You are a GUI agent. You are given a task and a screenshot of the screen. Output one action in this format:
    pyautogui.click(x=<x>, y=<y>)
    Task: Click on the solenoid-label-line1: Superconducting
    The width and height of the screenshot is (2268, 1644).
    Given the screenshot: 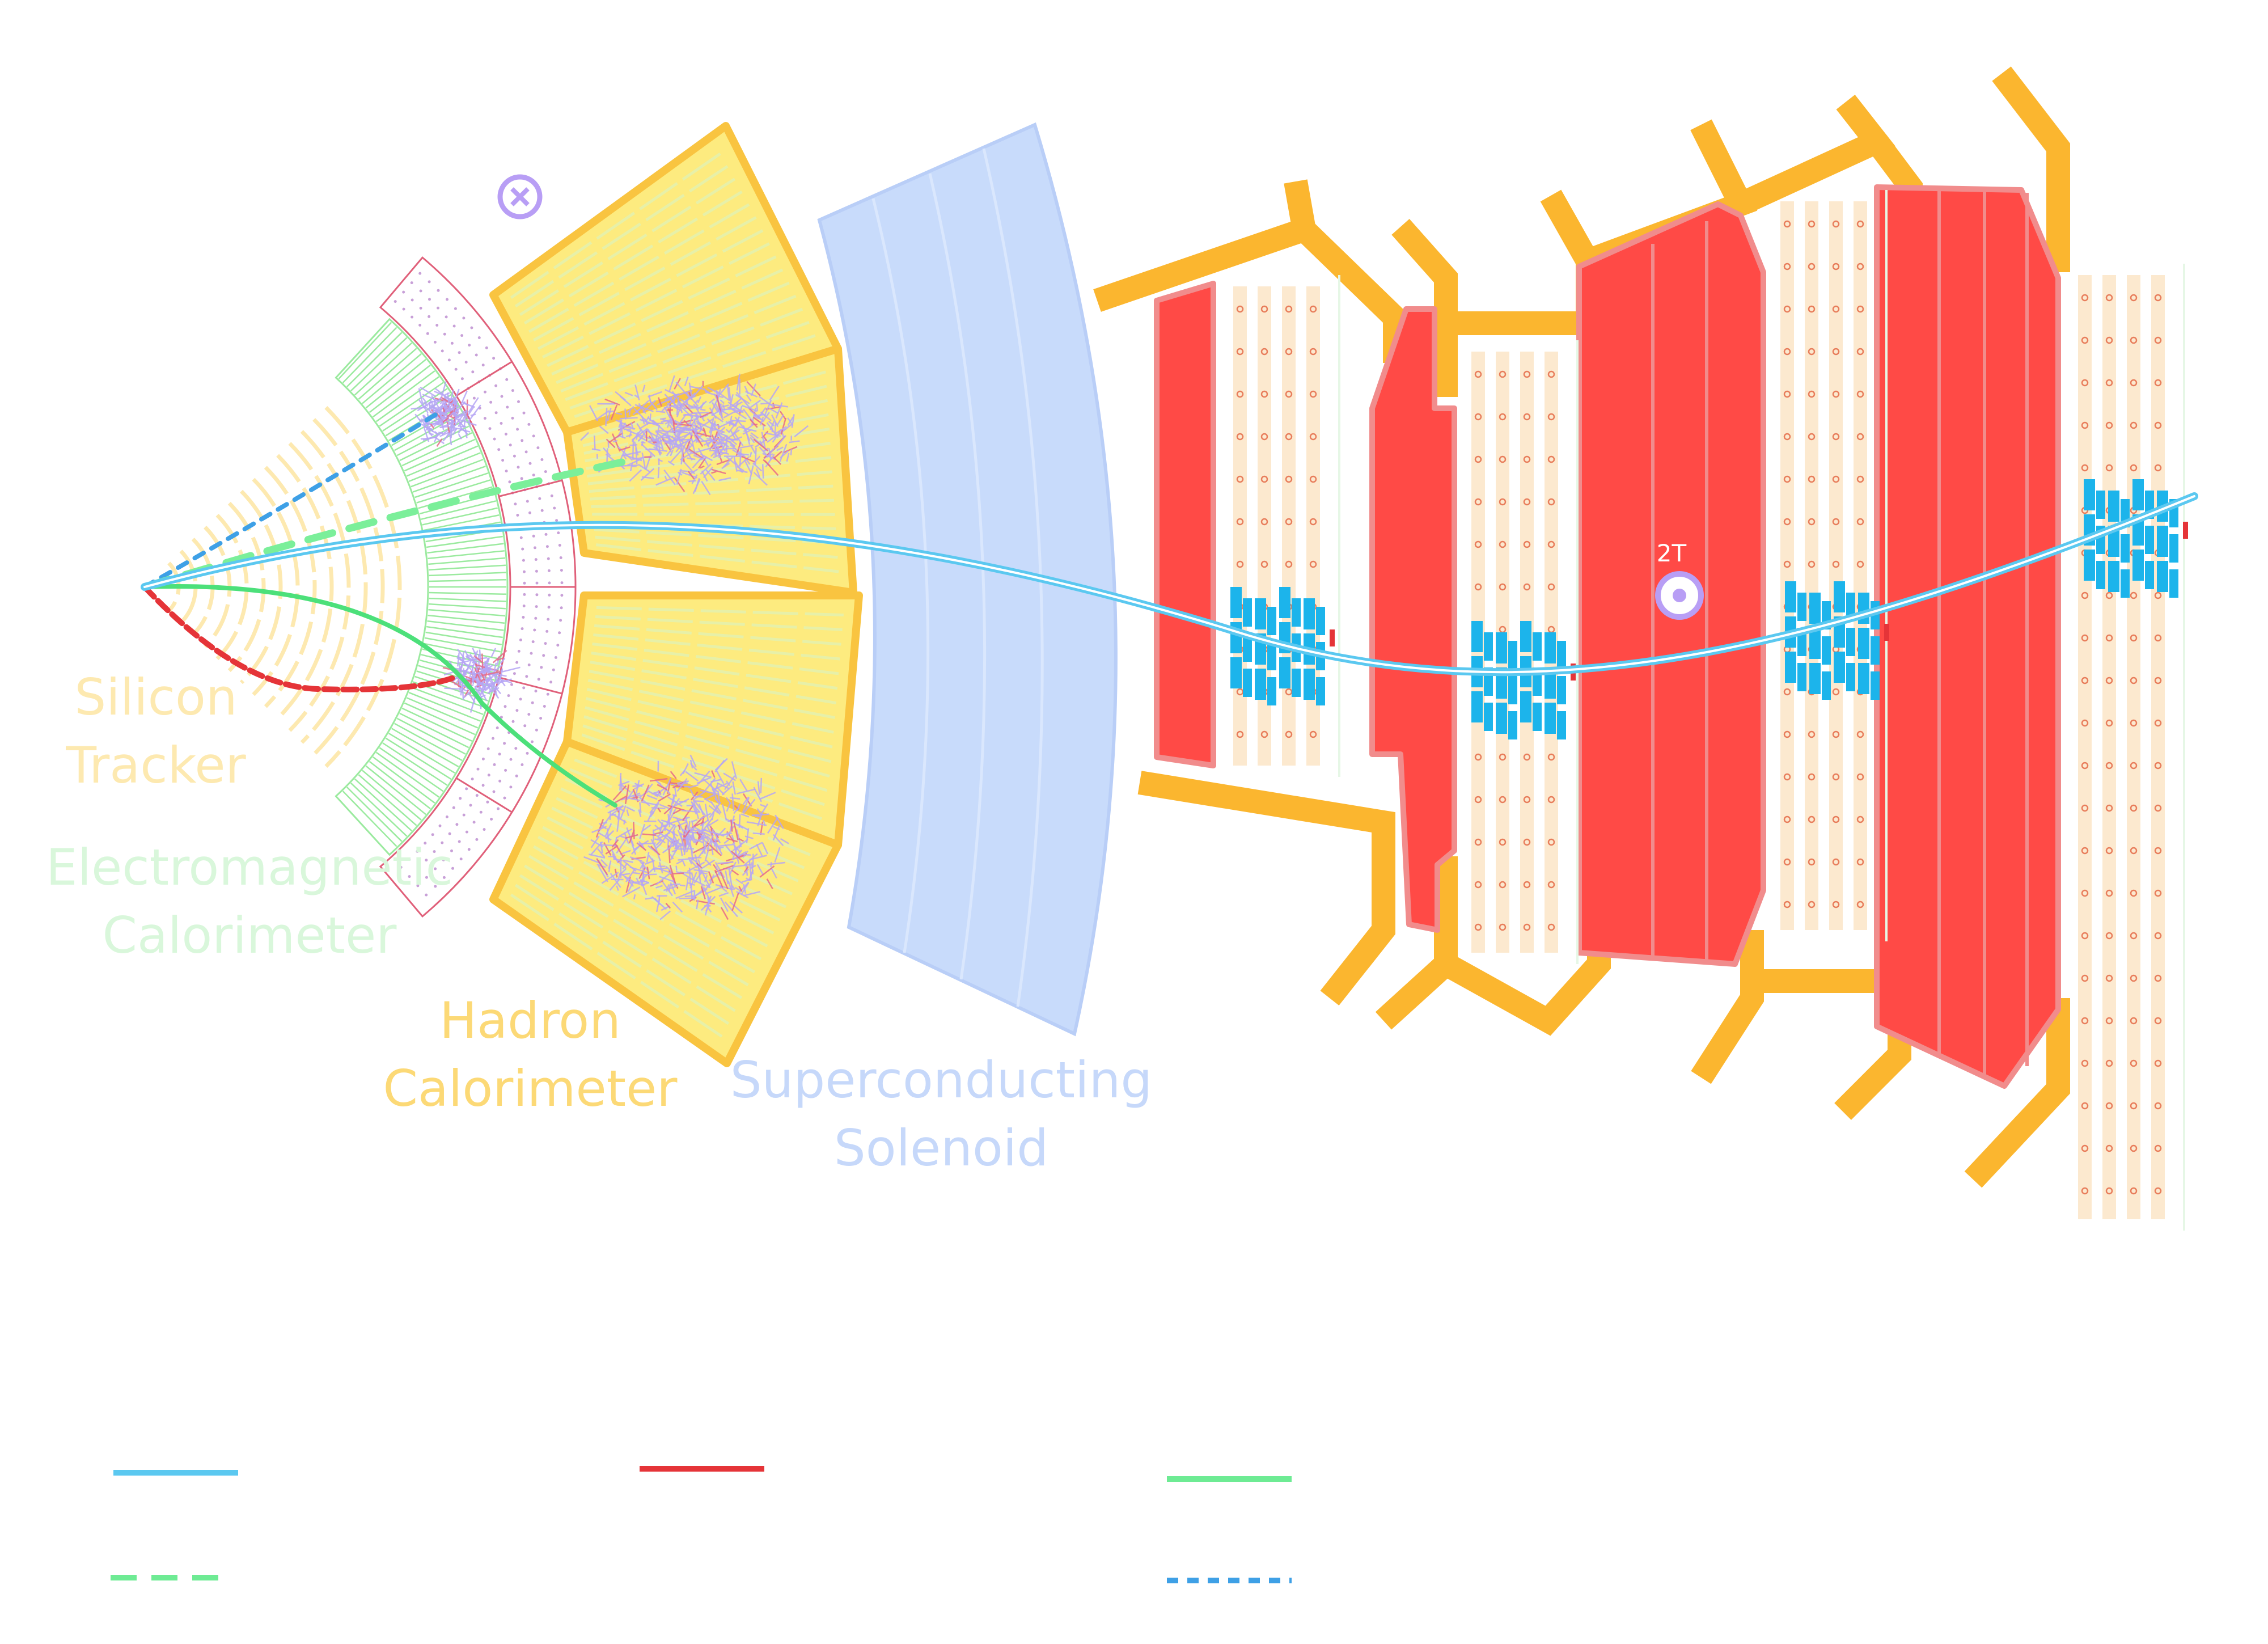 What is the action you would take?
    pyautogui.click(x=941, y=1080)
    